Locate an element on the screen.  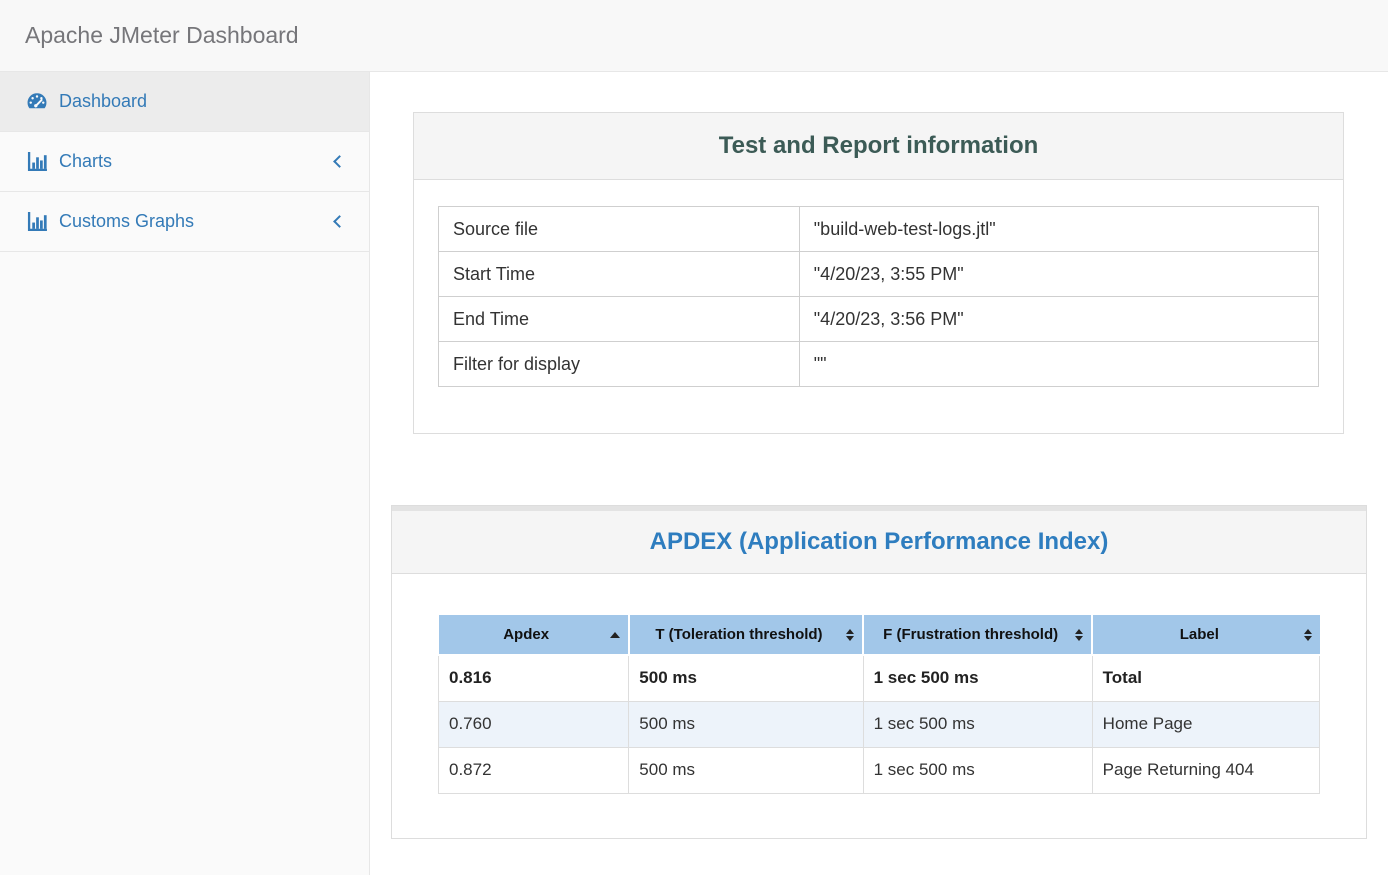
table-row: Filter for display "" is located at coordinates (879, 364).